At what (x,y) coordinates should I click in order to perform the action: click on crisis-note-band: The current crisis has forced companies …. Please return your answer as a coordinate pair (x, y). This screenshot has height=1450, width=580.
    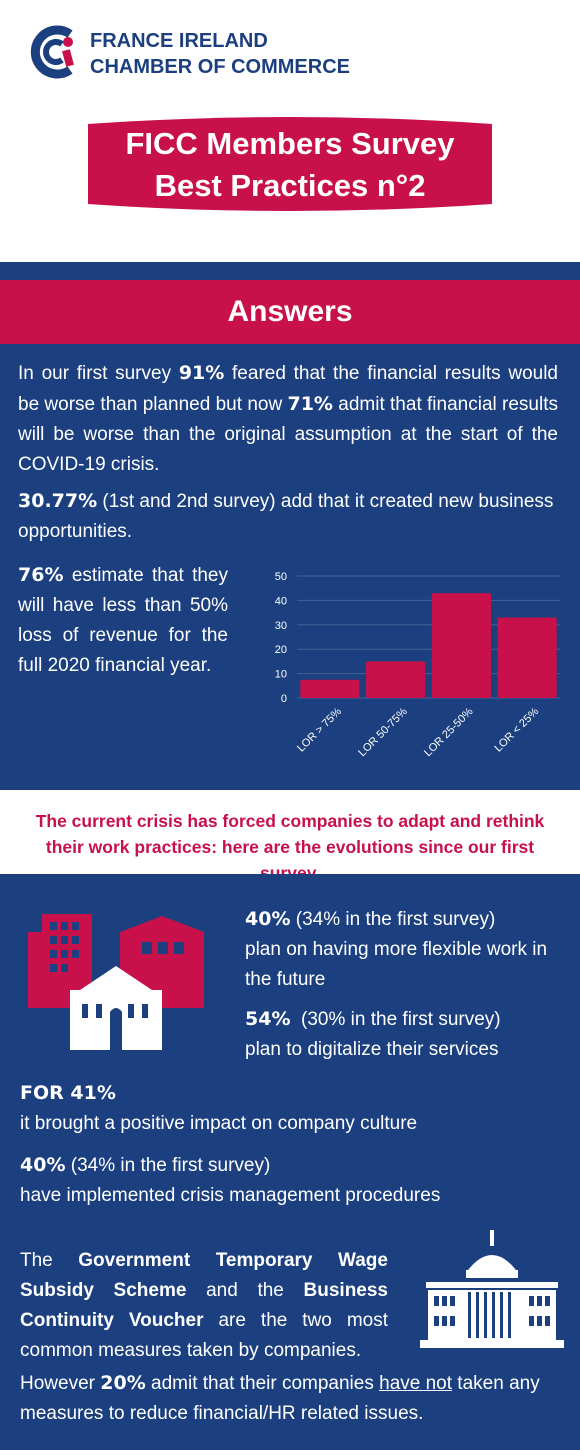
    Looking at the image, I should click on (290, 836).